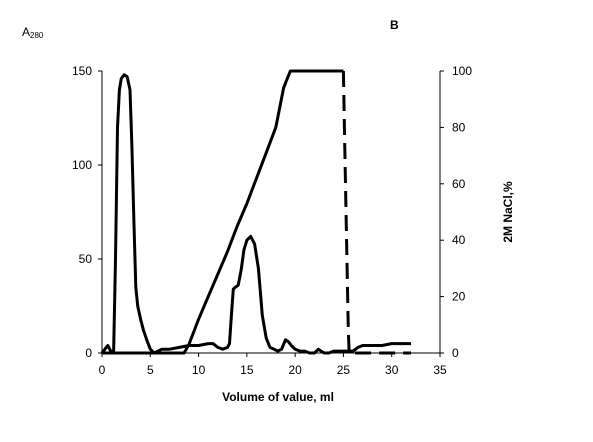 Image resolution: width=593 pixels, height=442 pixels. Describe the element at coordinates (199, 370) in the screenshot. I see `x-tick-label: 10` at that location.